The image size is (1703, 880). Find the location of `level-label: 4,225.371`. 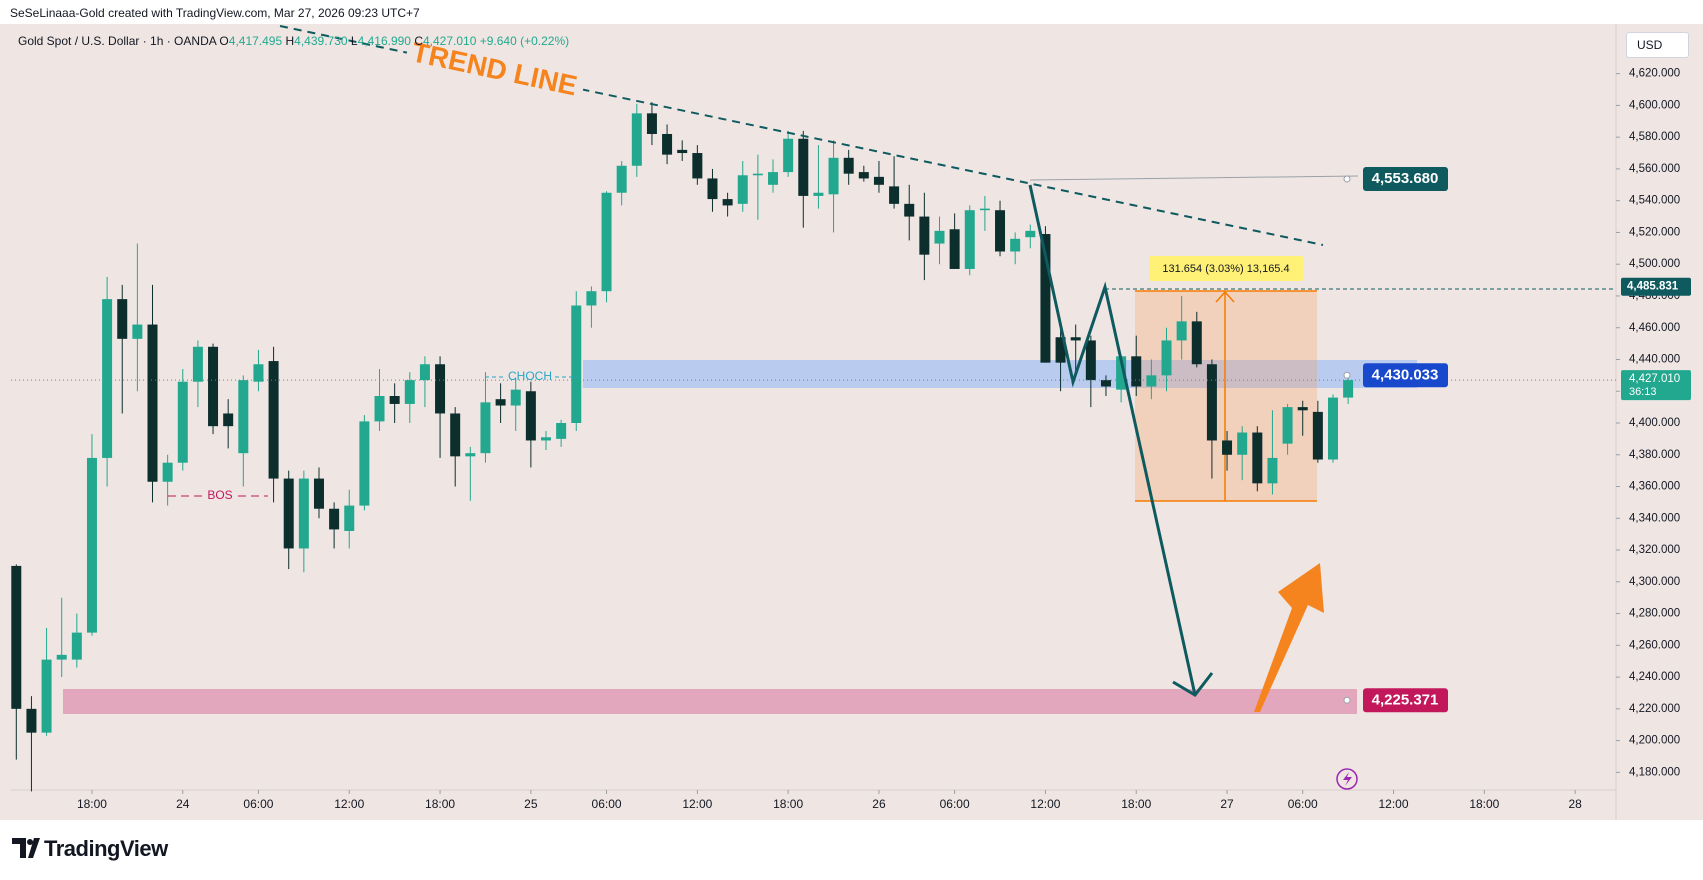

level-label: 4,225.371 is located at coordinates (1405, 699).